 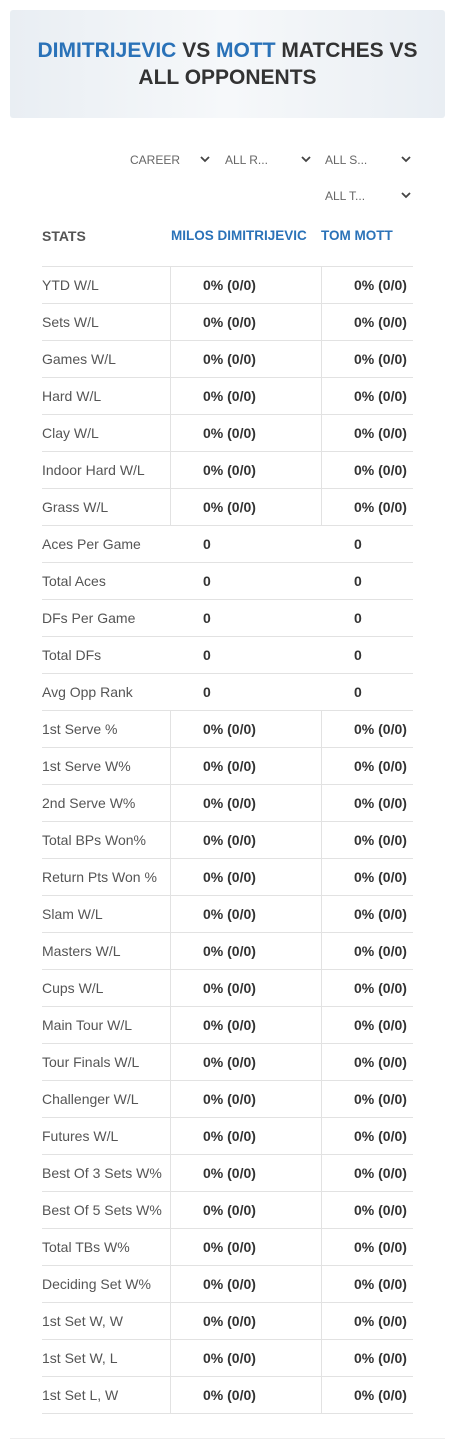 I want to click on column-header: MILOS DIMITRIJEVIC, so click(x=239, y=235).